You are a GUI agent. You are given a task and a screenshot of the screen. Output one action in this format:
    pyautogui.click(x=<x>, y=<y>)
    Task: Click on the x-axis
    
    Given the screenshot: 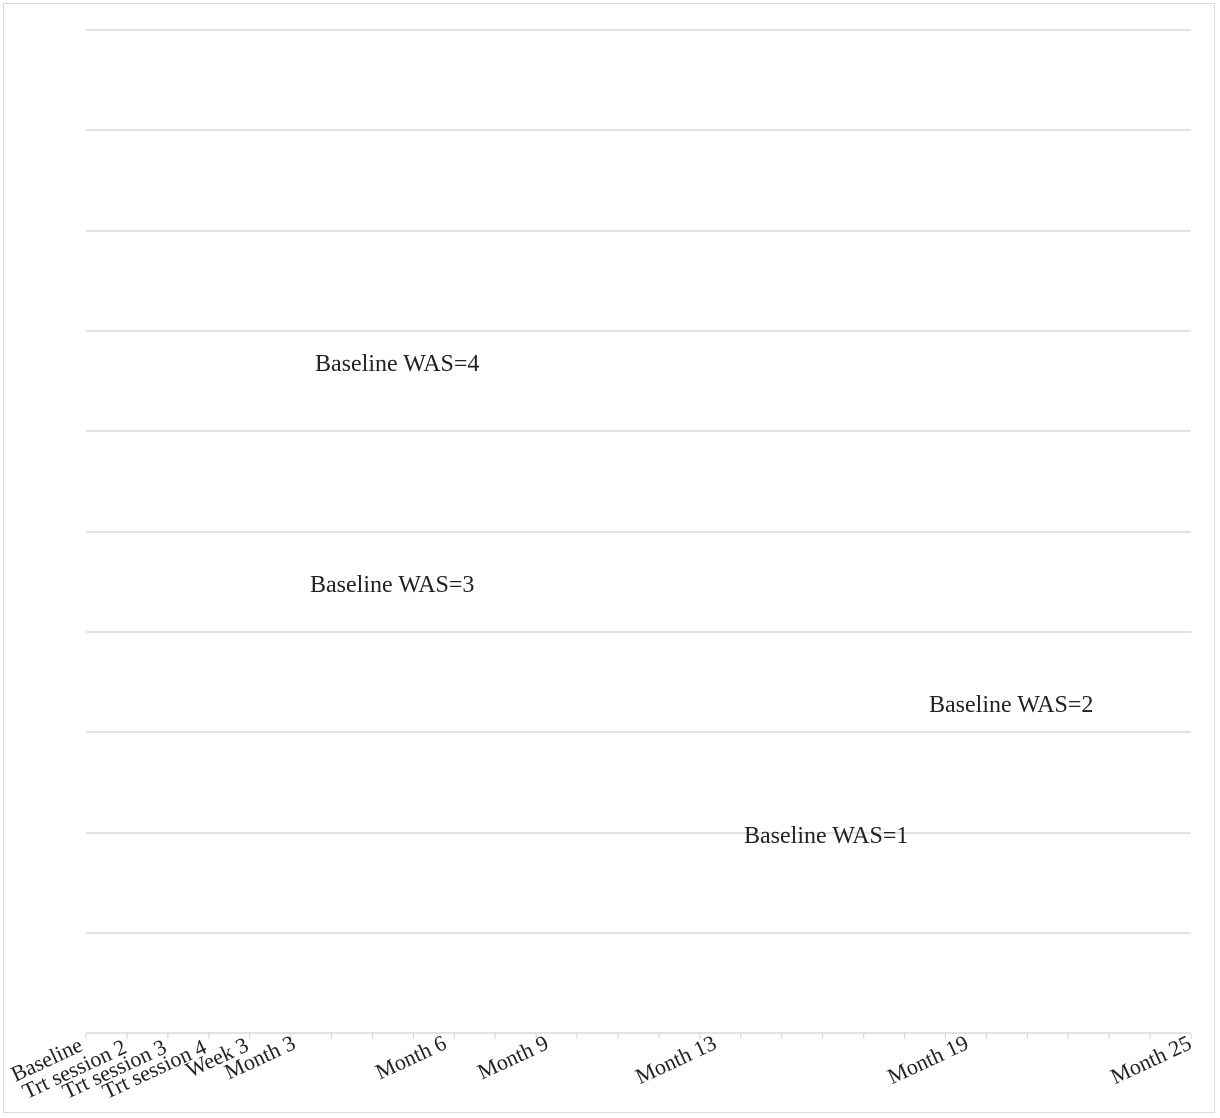 What is the action you would take?
    pyautogui.click(x=638, y=1035)
    